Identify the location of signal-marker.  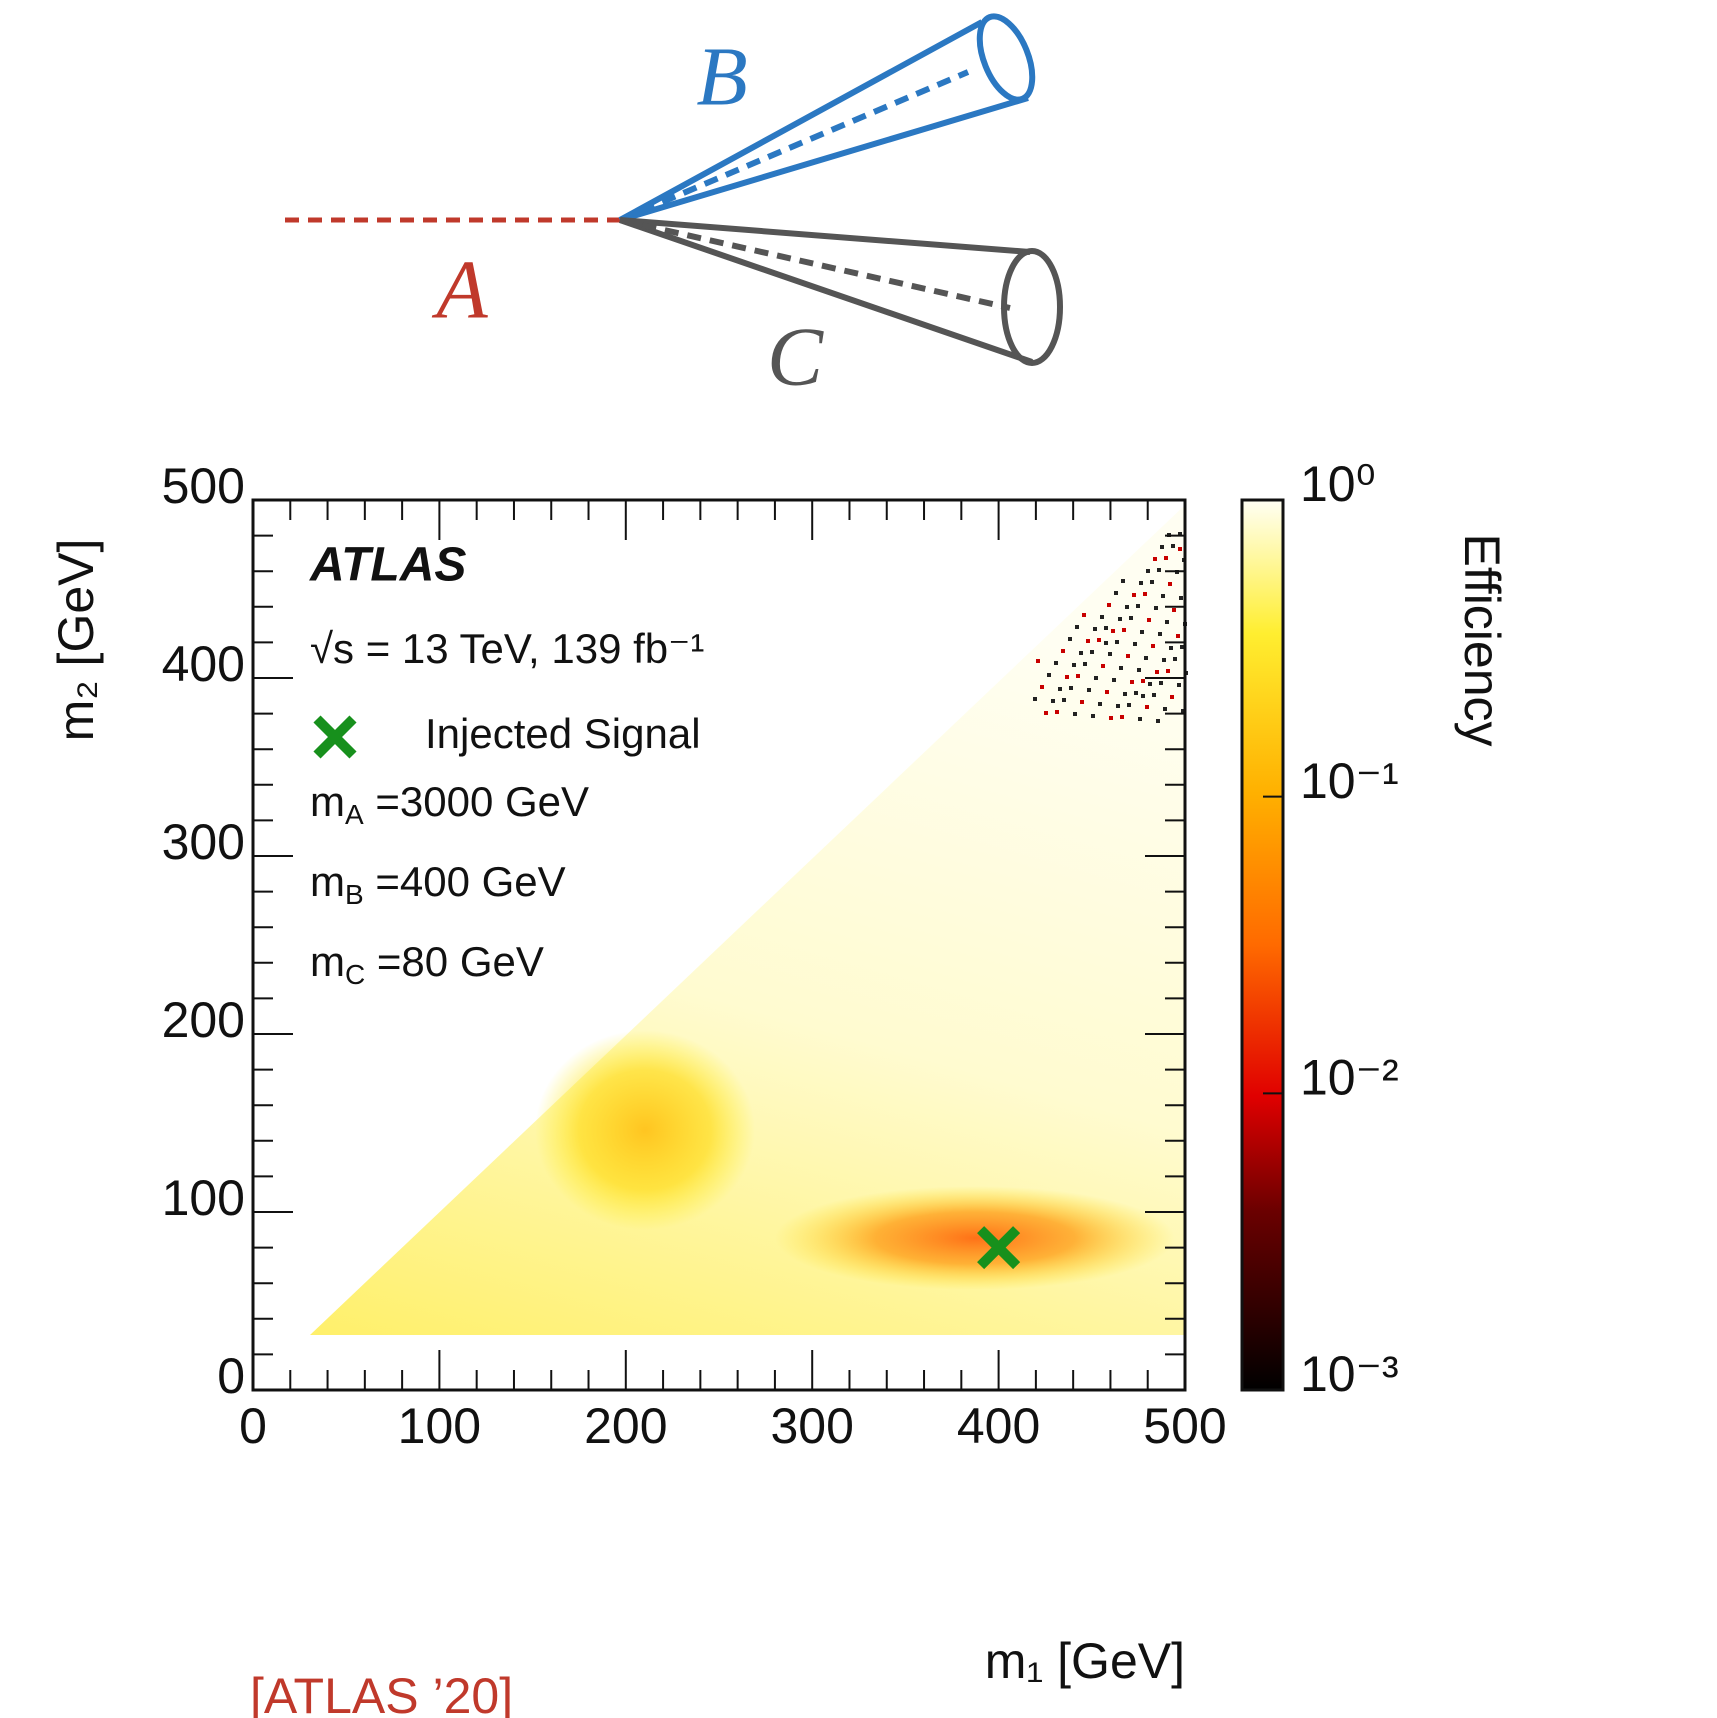
(999, 1248).